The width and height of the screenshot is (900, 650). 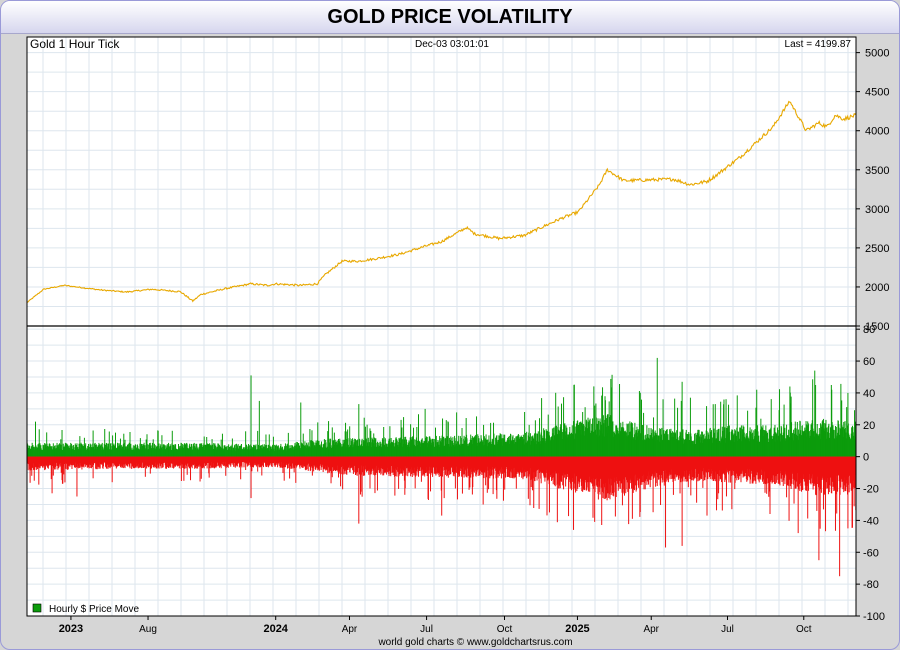 What do you see at coordinates (94, 609) in the screenshot?
I see `legend-label: Hourly $ Price Move` at bounding box center [94, 609].